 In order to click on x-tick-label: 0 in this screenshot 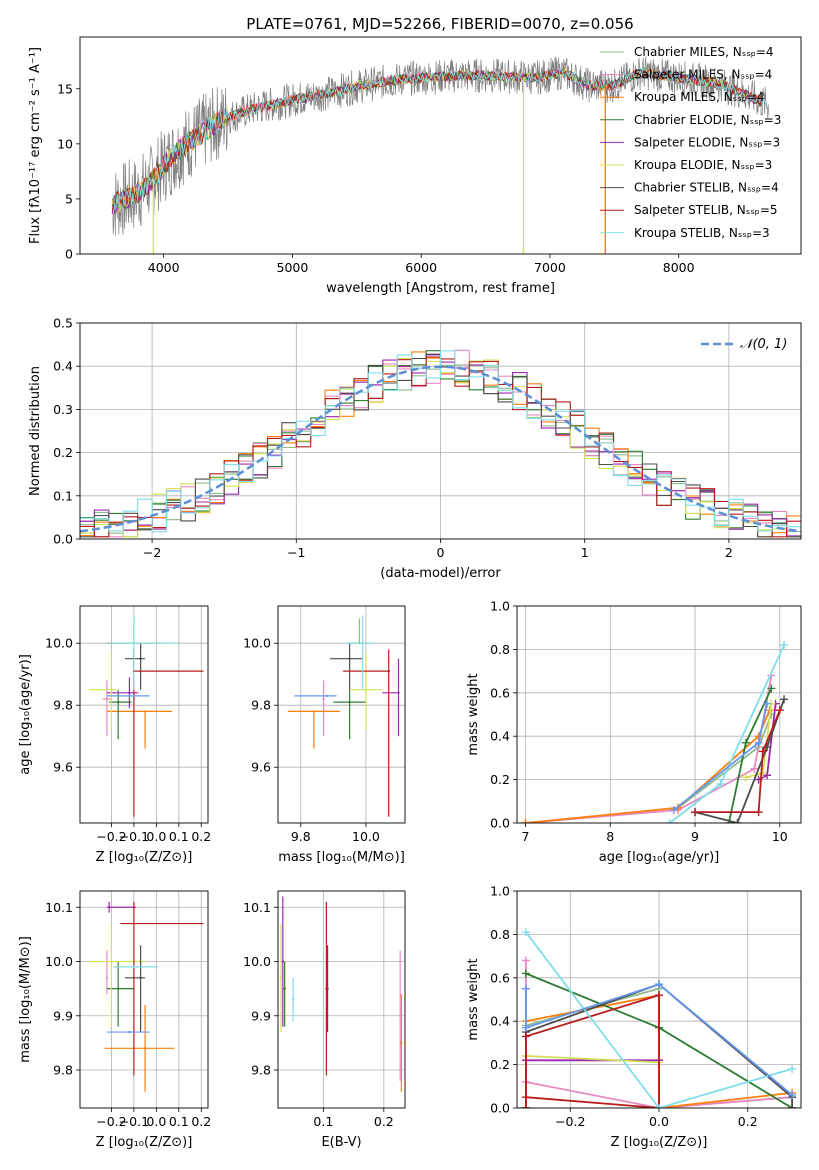, I will do `click(441, 552)`.